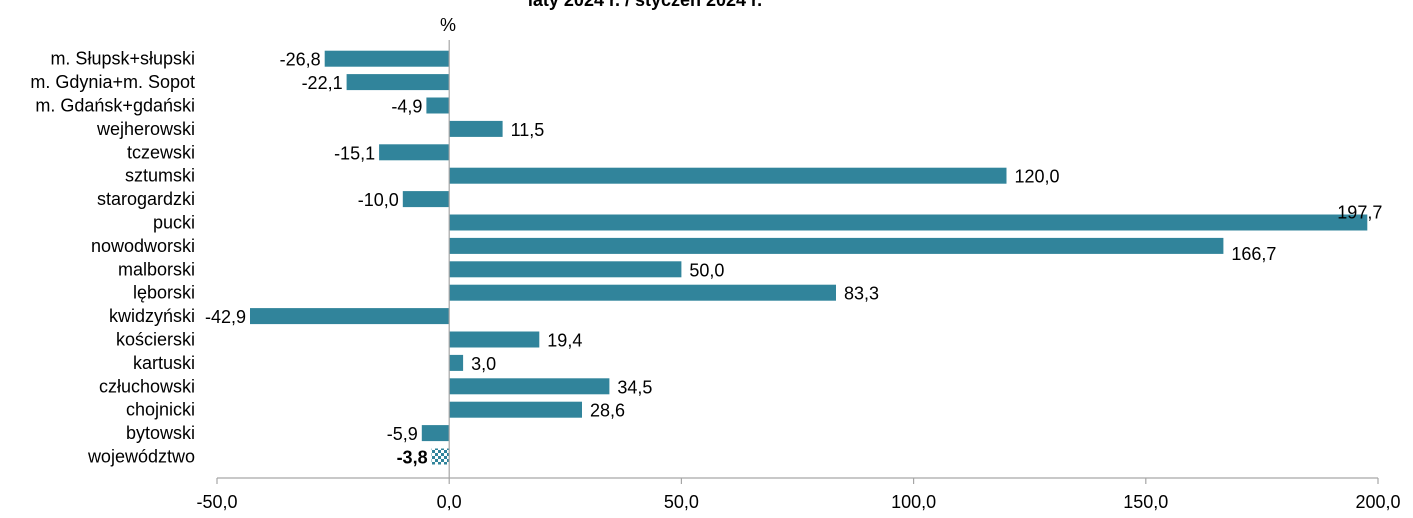  I want to click on value-label-4: -15,1, so click(354, 153).